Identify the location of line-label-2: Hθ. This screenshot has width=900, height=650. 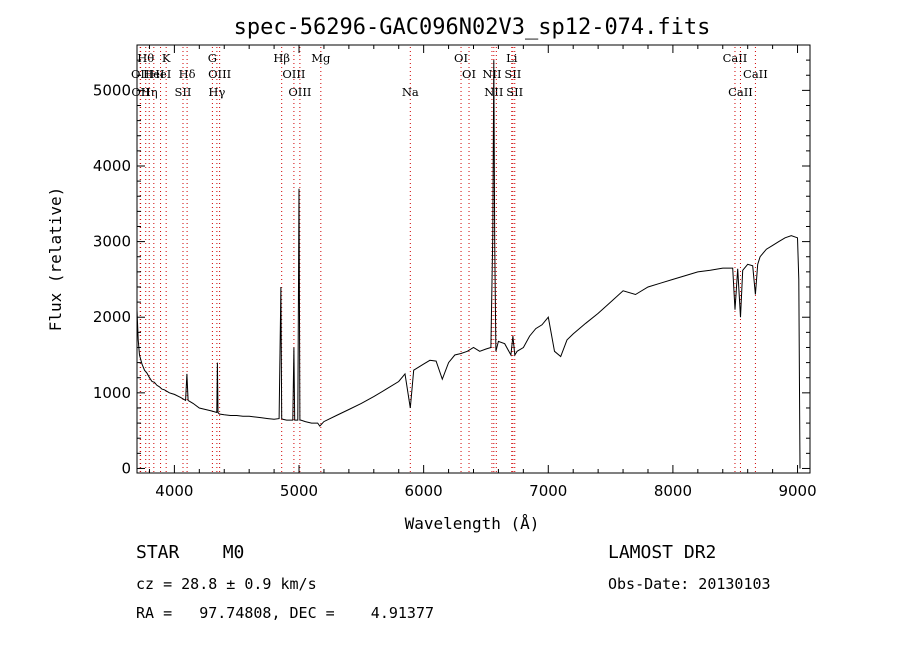
(145, 58).